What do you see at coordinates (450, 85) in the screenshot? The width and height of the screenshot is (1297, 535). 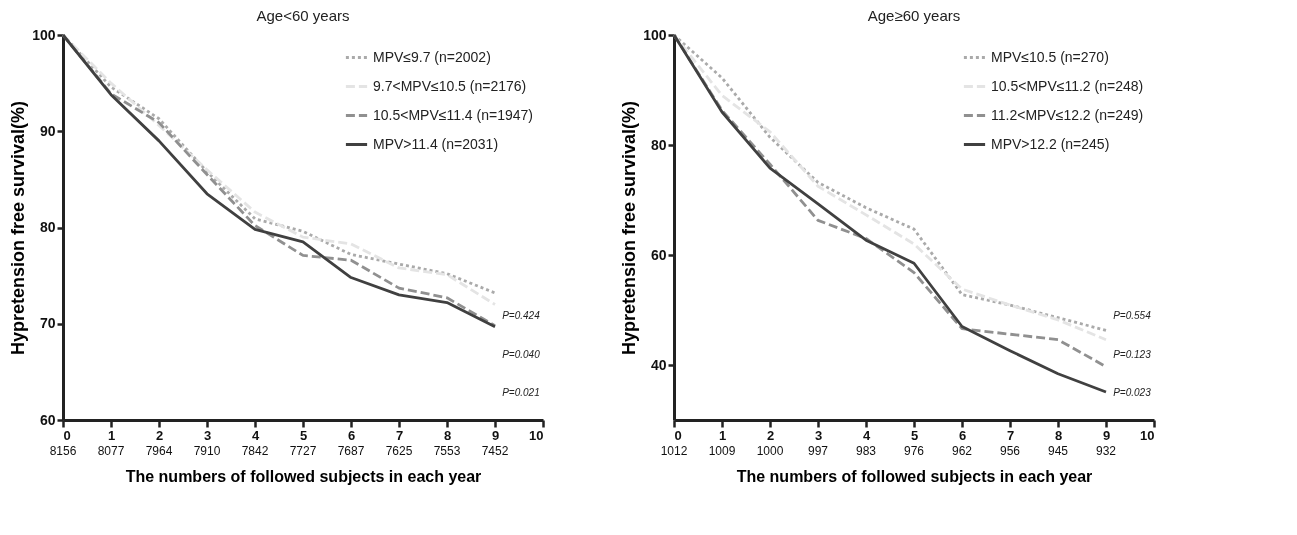 I see `legend-label: 9.7<MPV≤10.5 (n=2176)` at bounding box center [450, 85].